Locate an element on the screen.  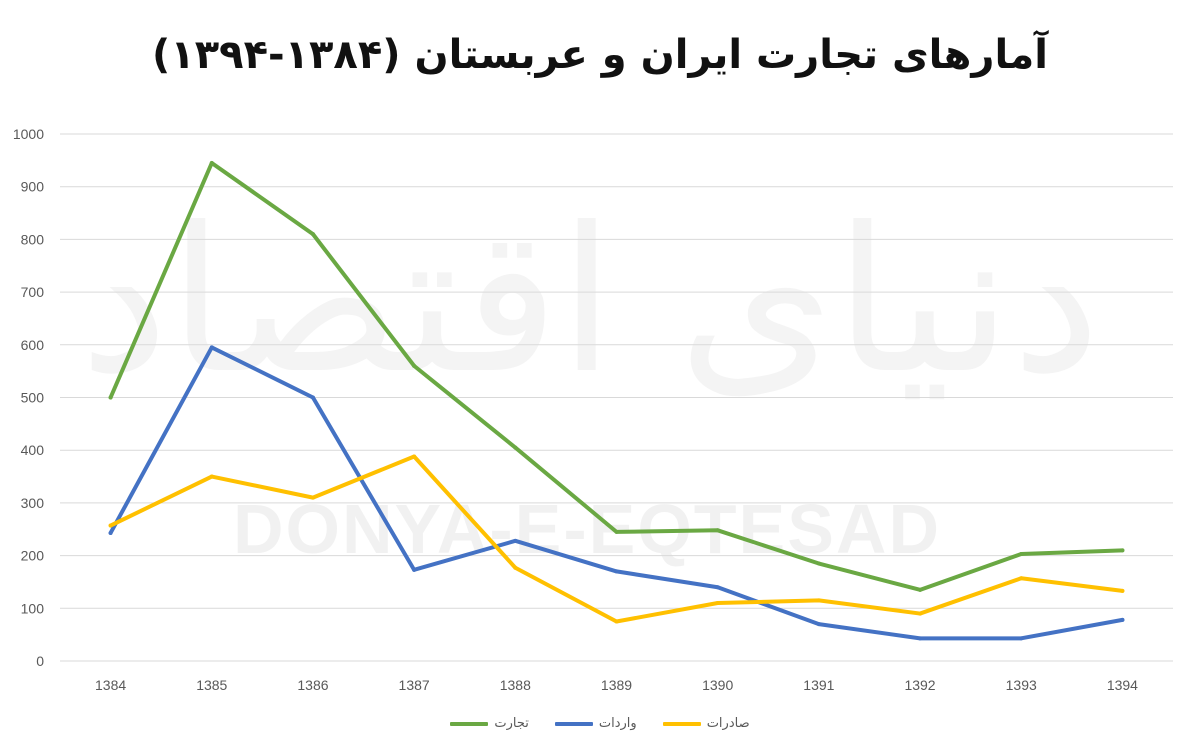
y-tick-label: 300 is located at coordinates (33, 503).